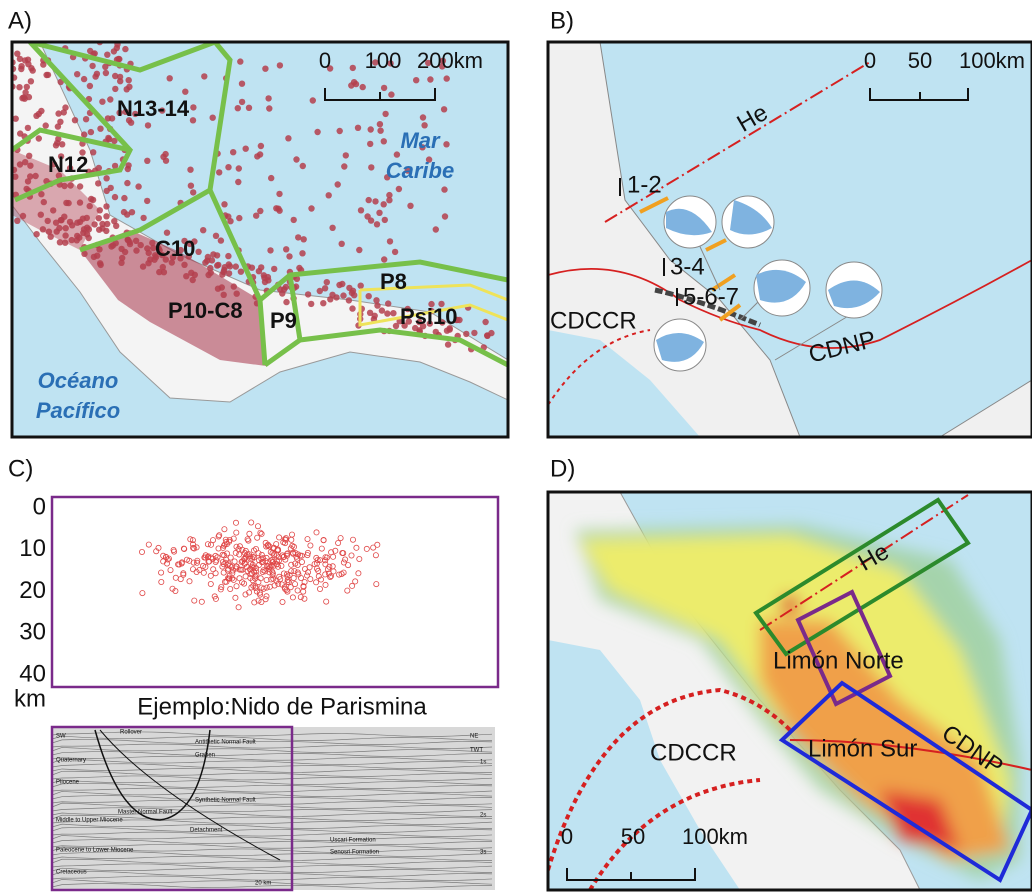 The height and width of the screenshot is (896, 1032). I want to click on section-label: SW, so click(61, 737).